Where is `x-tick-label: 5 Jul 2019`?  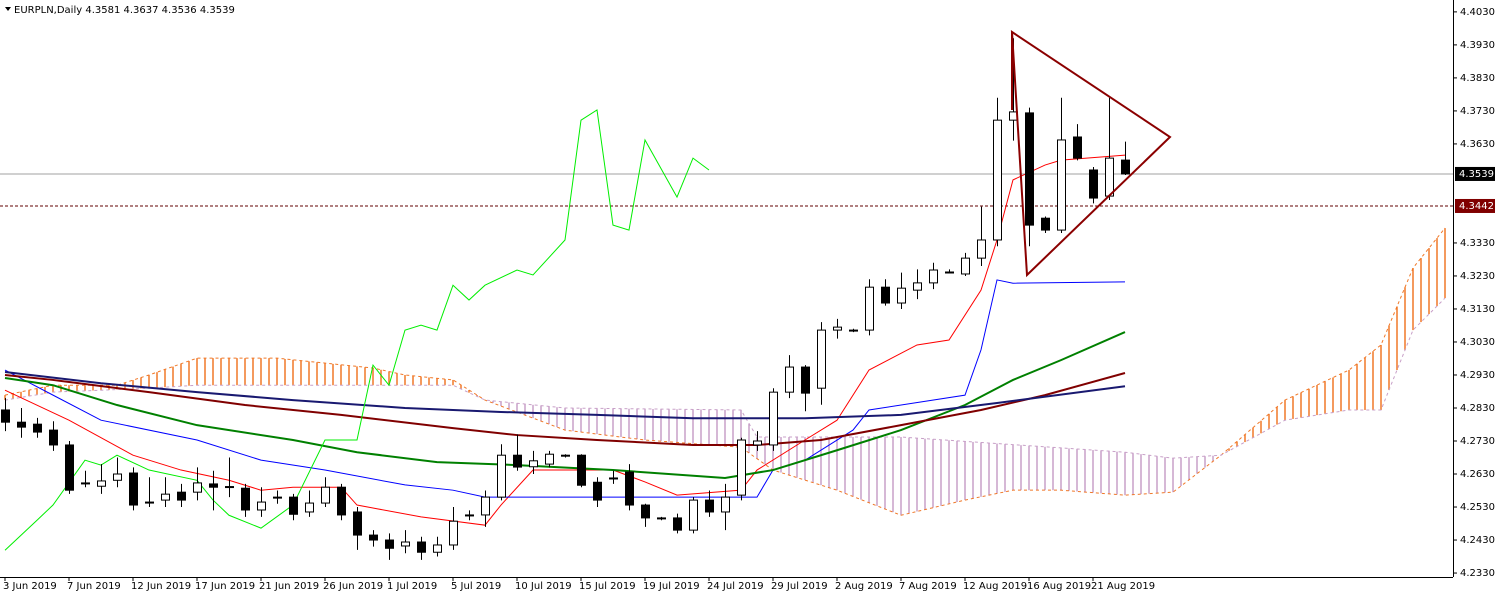
x-tick-label: 5 Jul 2019 is located at coordinates (476, 586).